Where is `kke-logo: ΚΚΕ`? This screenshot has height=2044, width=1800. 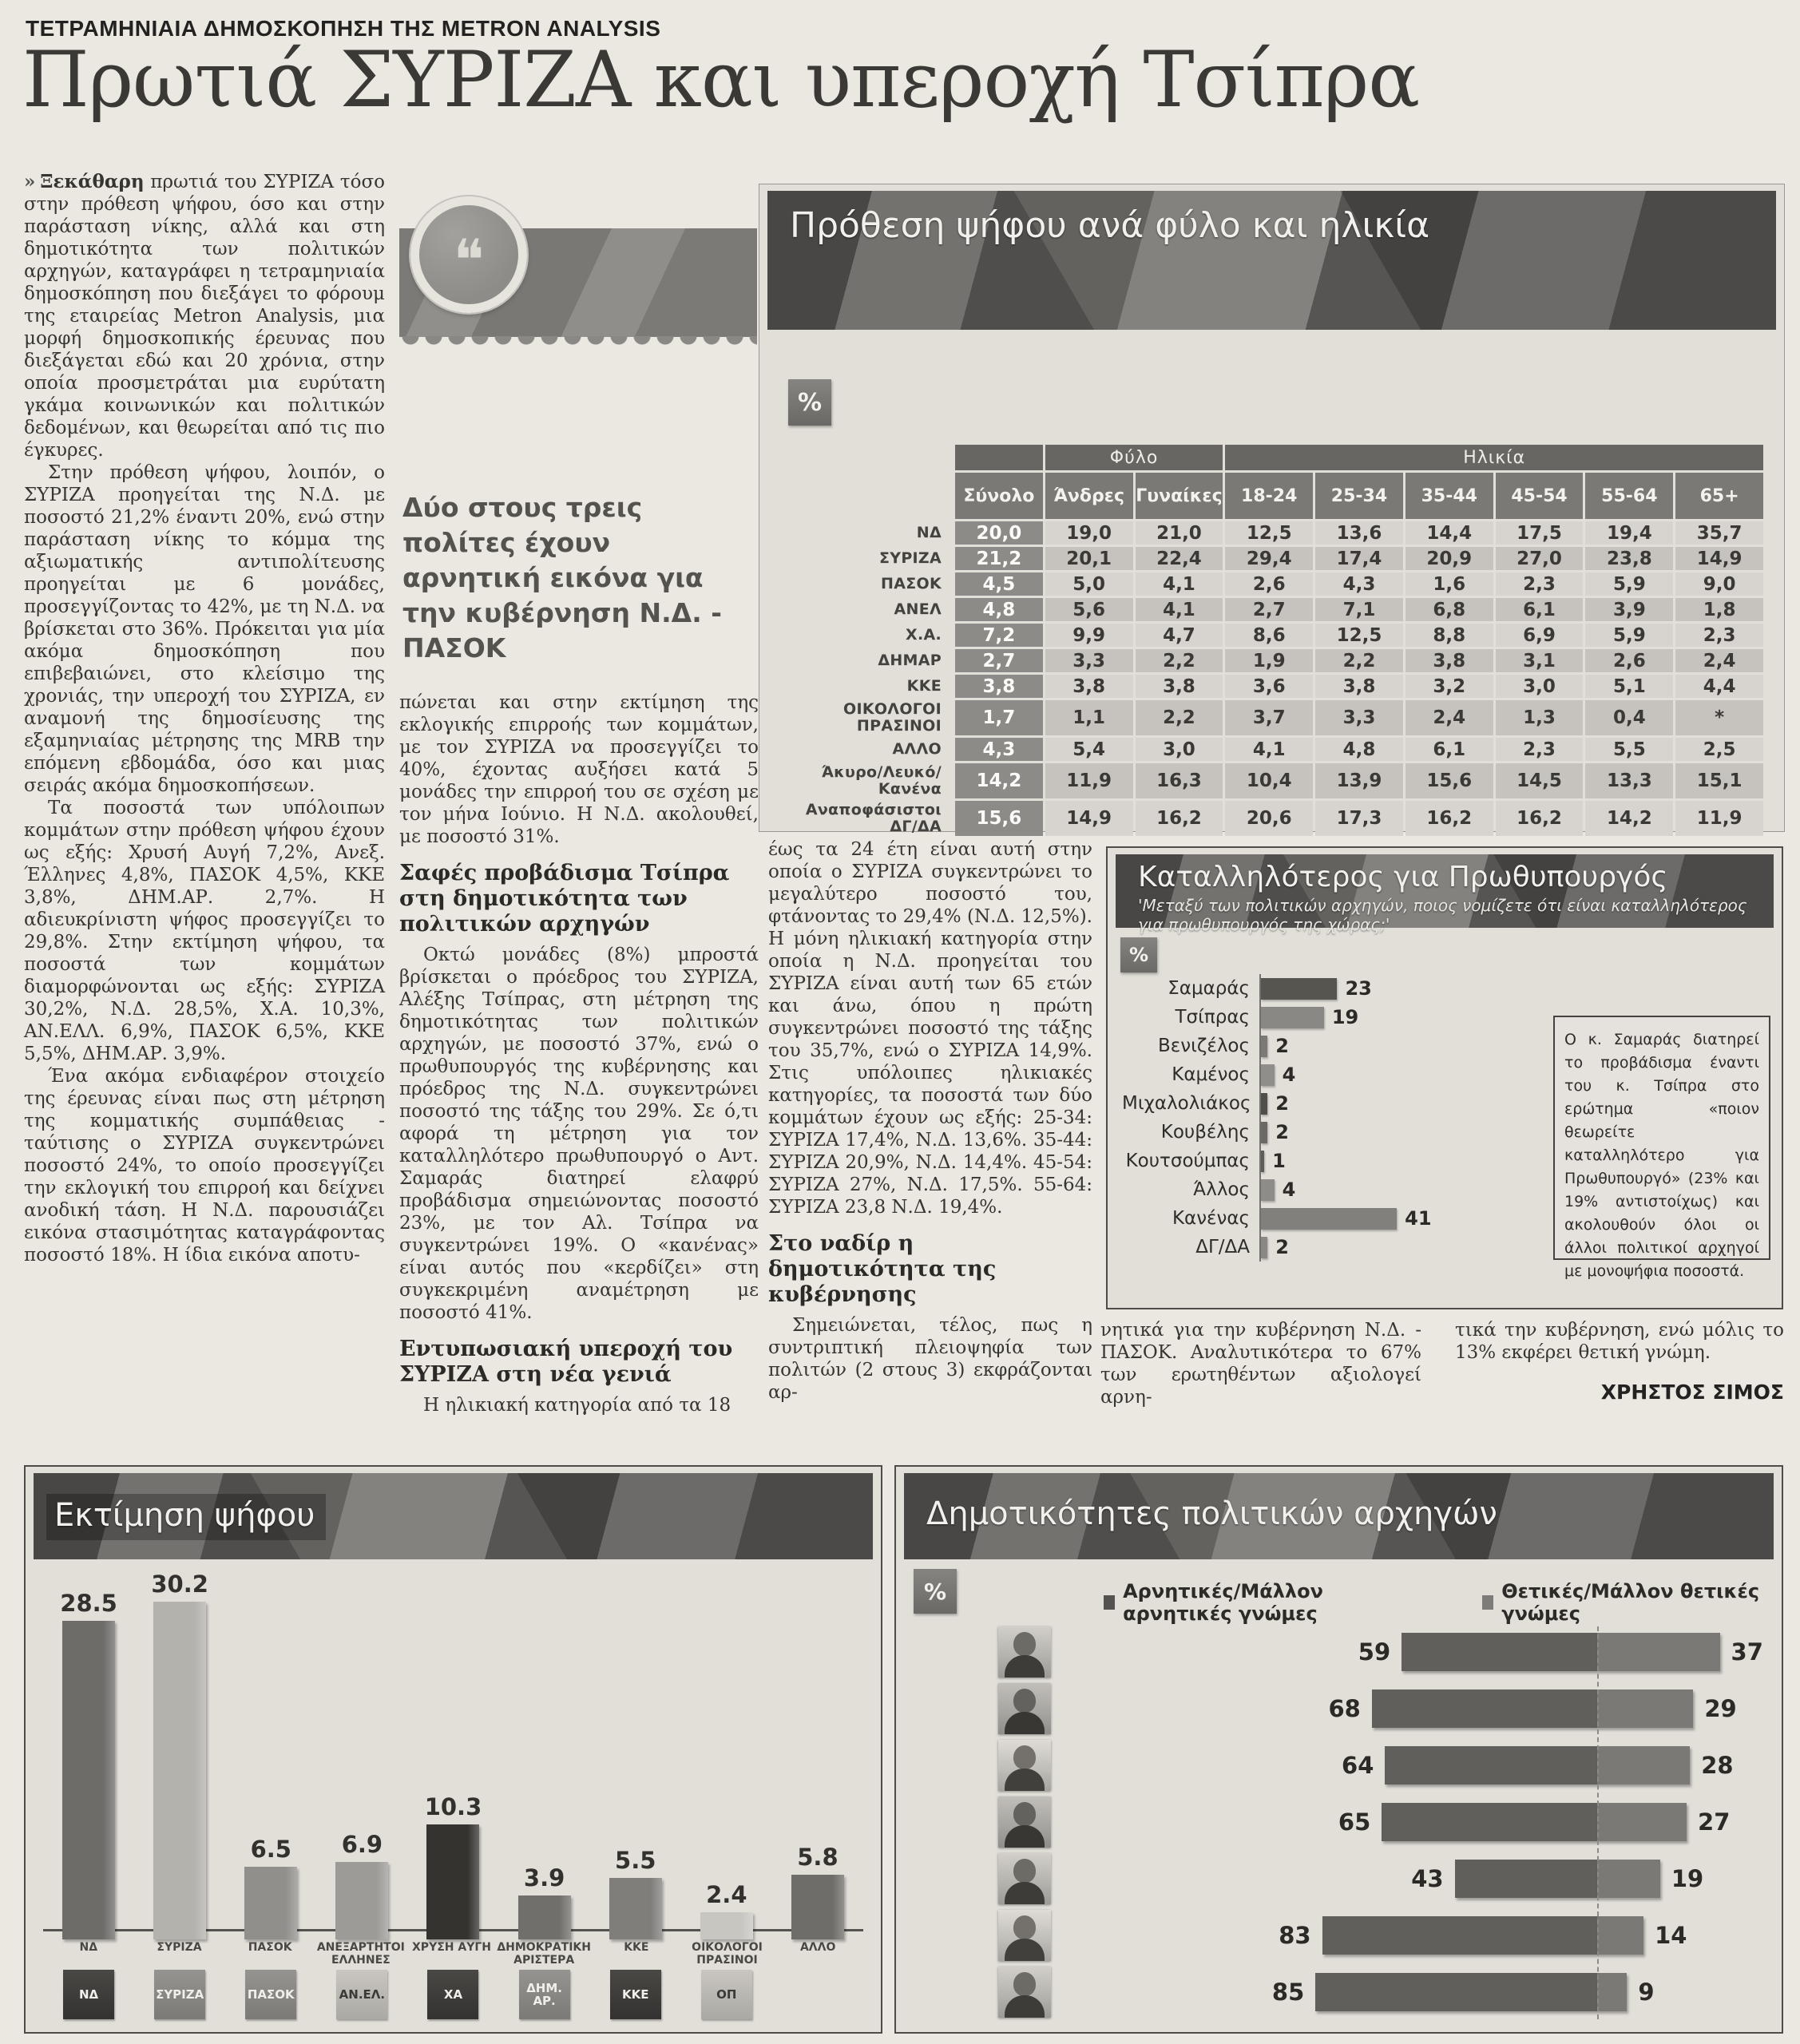
kke-logo: ΚΚΕ is located at coordinates (635, 1994).